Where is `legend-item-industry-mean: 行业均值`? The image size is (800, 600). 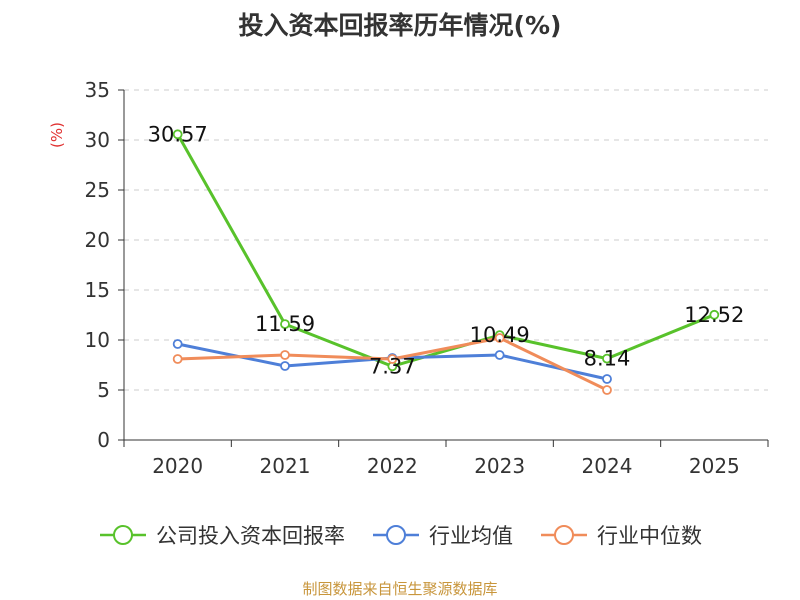 legend-item-industry-mean: 行业均值 is located at coordinates (442, 535).